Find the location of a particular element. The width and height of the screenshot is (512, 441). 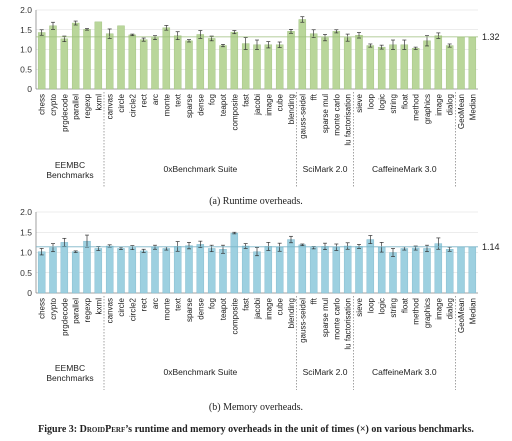

x-tick-label: rect is located at coordinates (144, 100).